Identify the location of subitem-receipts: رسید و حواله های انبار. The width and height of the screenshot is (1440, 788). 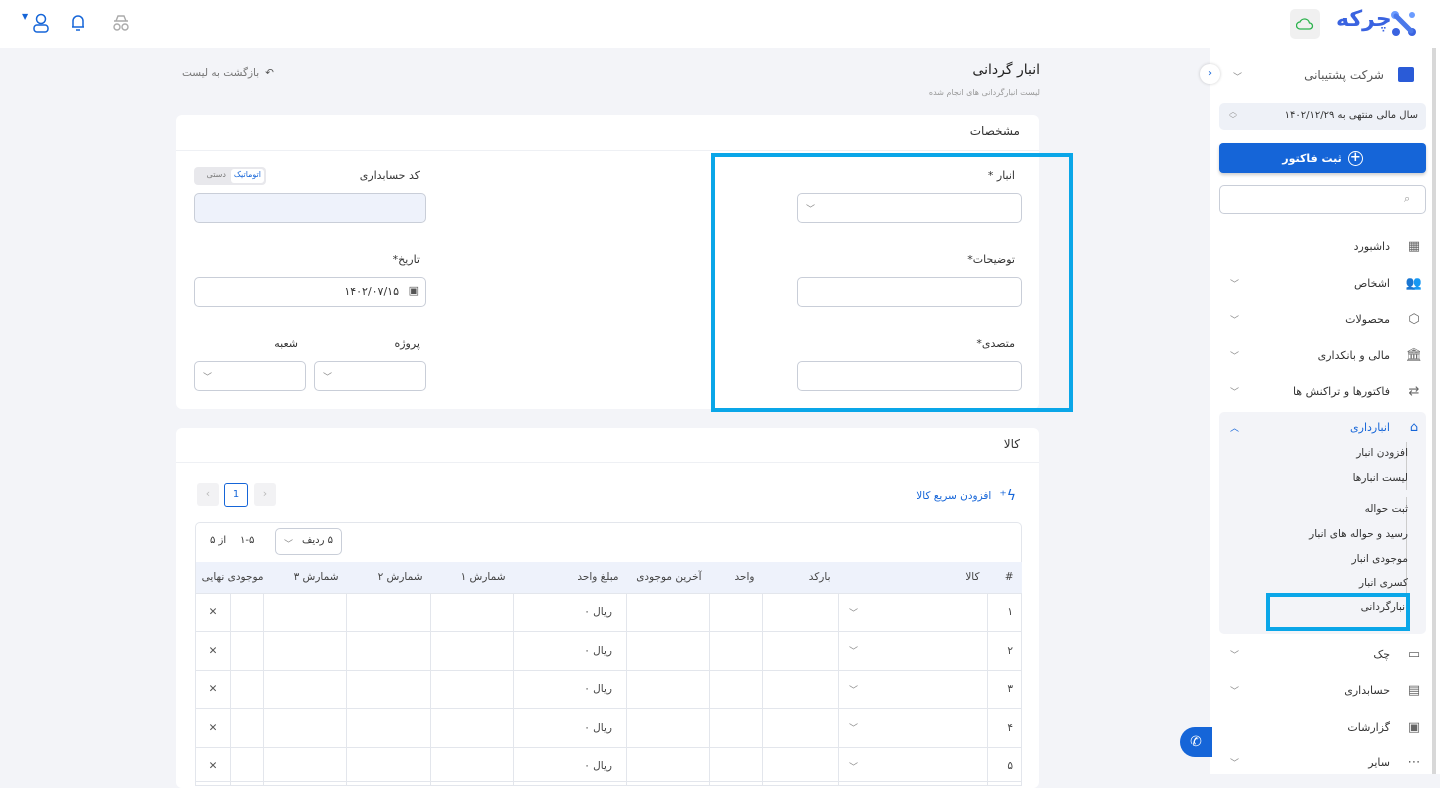
(1358, 534).